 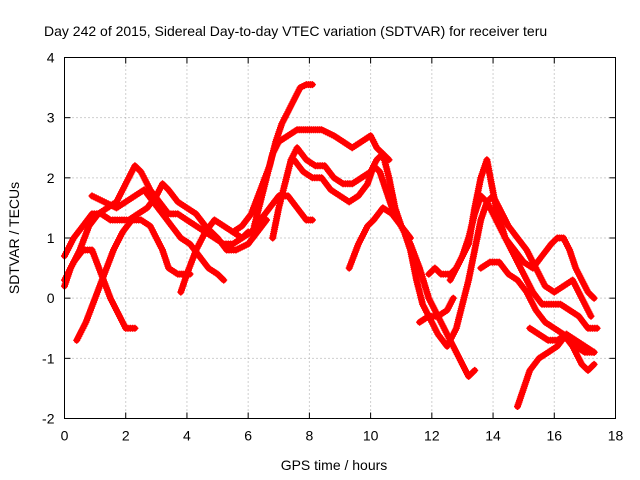 What do you see at coordinates (309, 436) in the screenshot?
I see `x-tick-label: 8` at bounding box center [309, 436].